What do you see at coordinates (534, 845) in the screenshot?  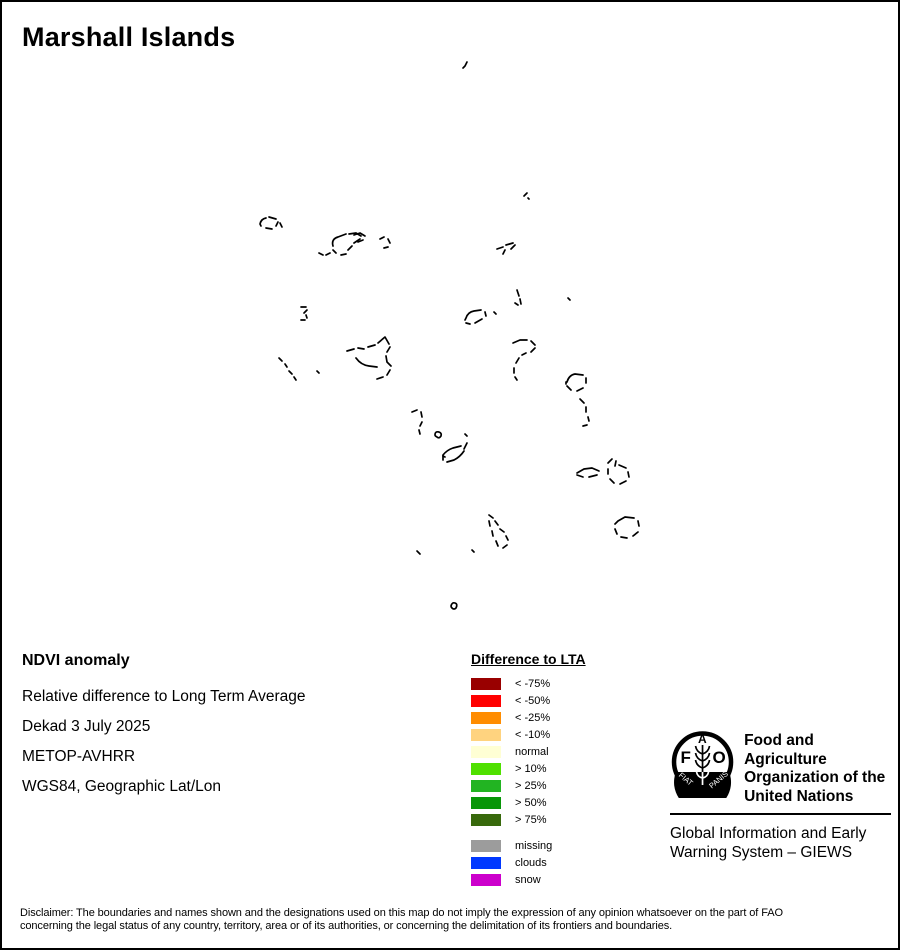 I see `legend-label: missing` at bounding box center [534, 845].